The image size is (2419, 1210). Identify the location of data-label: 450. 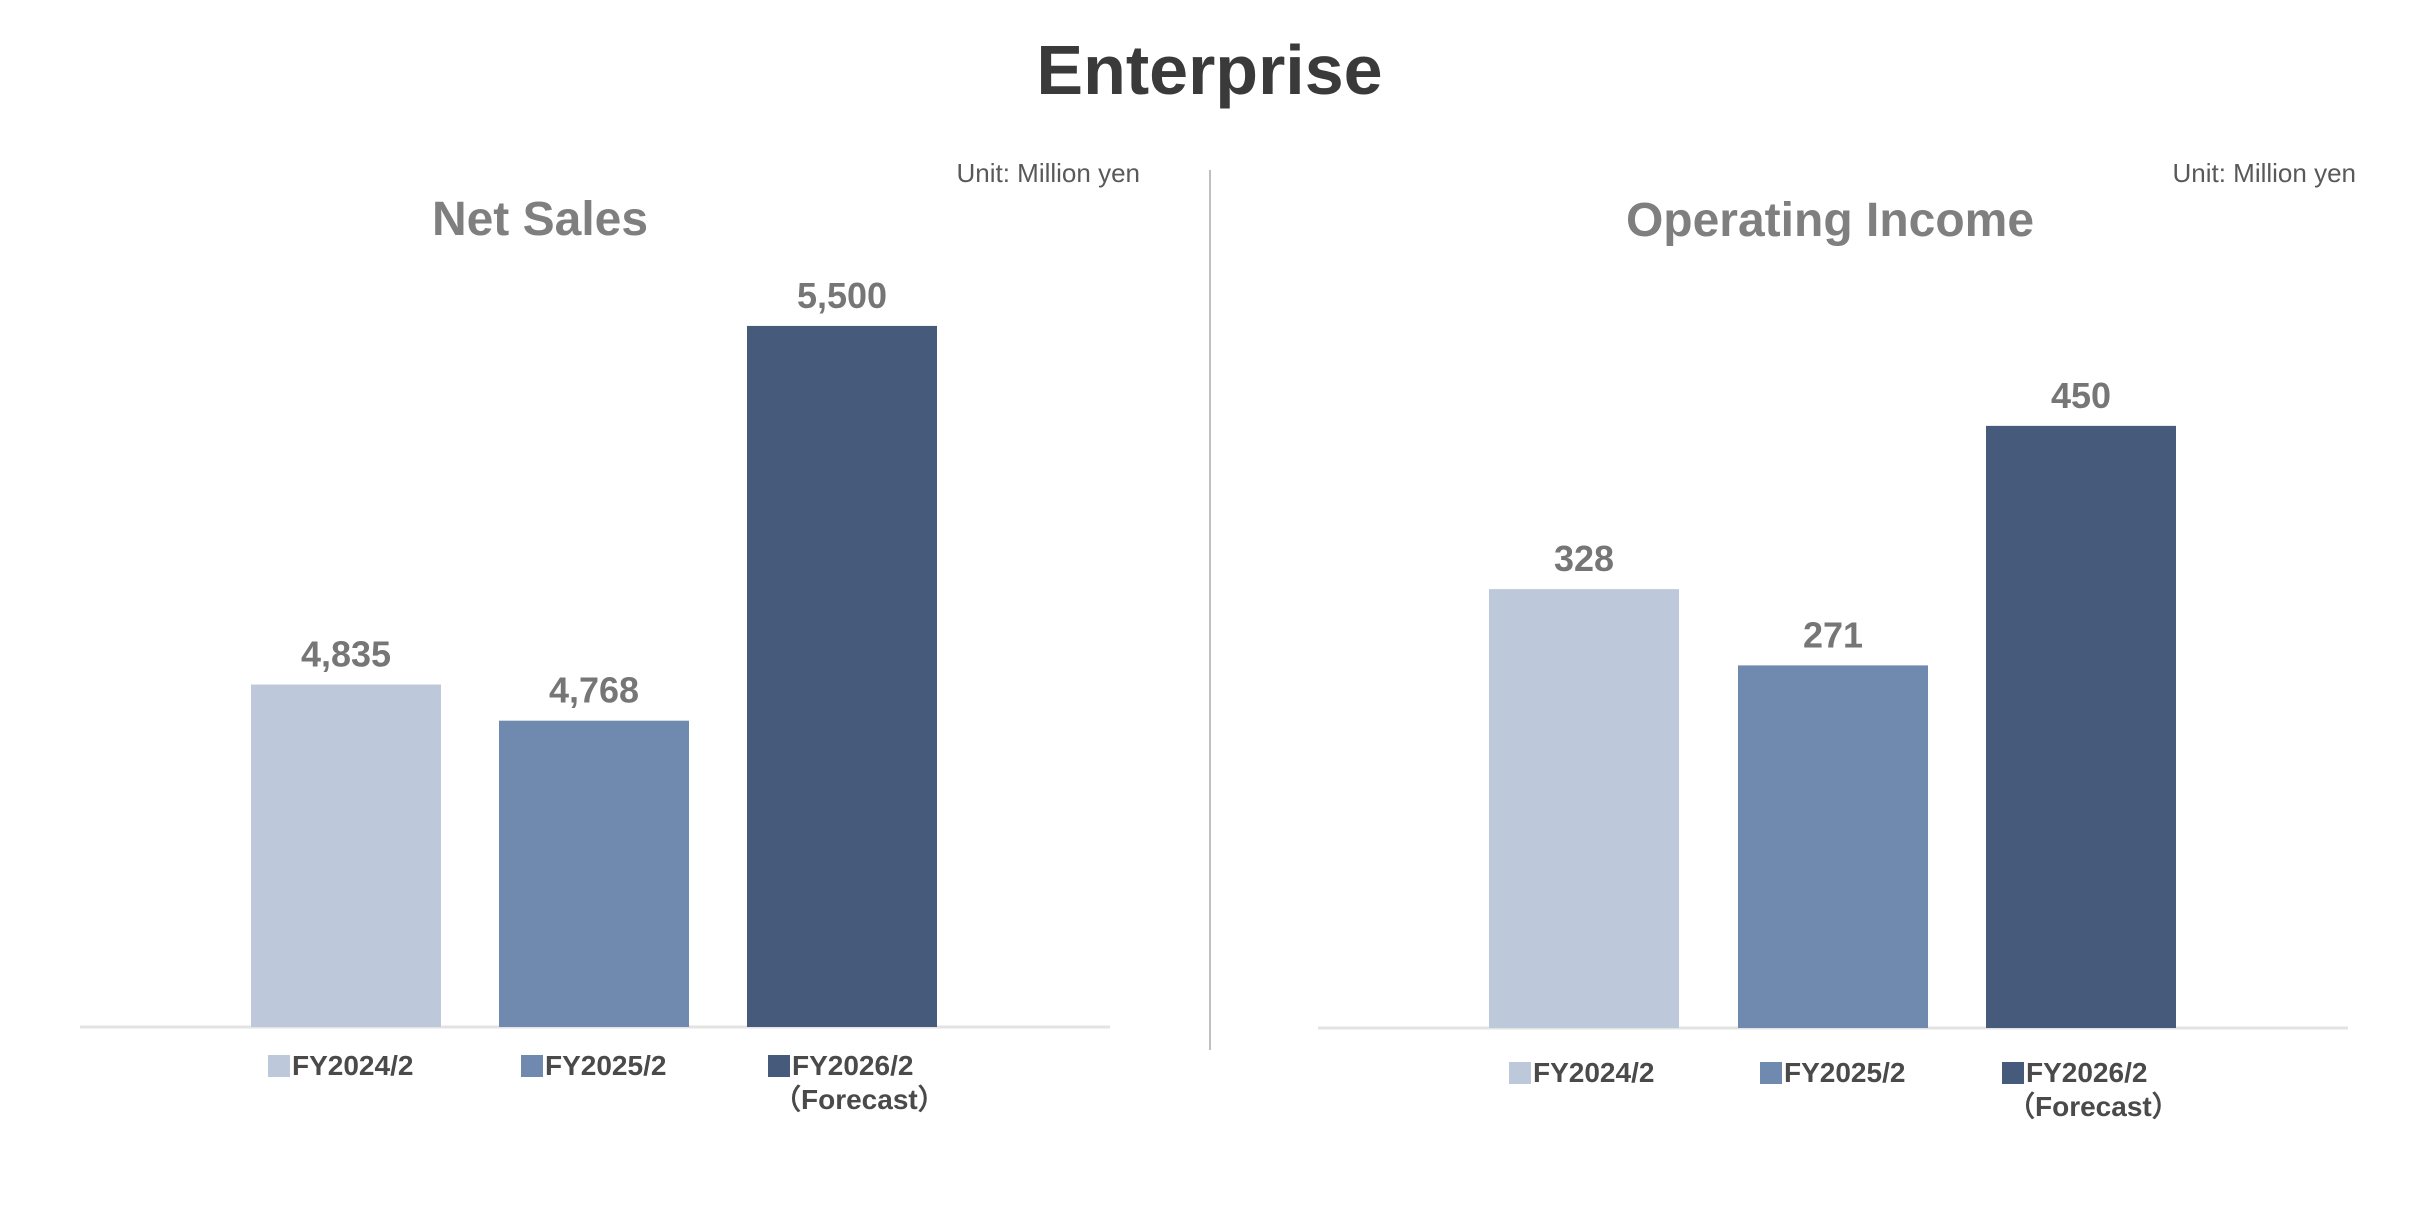
(2081, 395).